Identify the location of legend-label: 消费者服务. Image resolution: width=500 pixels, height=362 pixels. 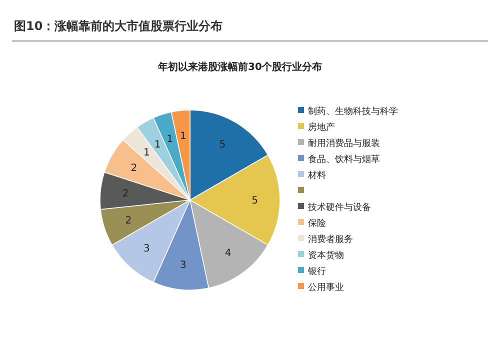
(330, 240).